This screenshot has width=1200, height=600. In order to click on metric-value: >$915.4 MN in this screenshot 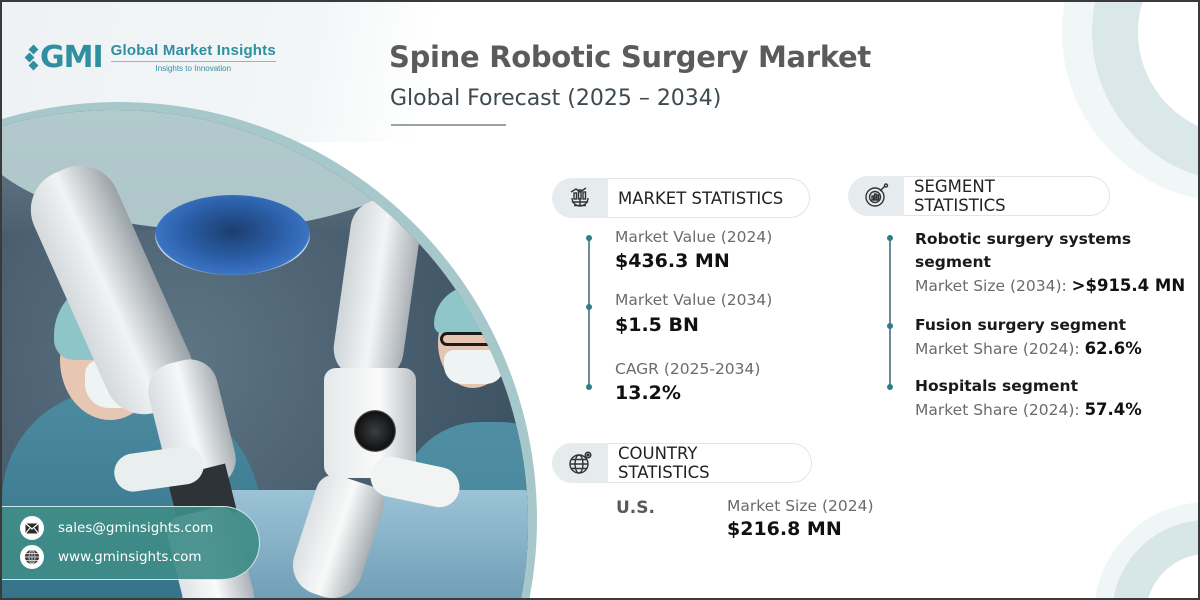, I will do `click(1128, 285)`.